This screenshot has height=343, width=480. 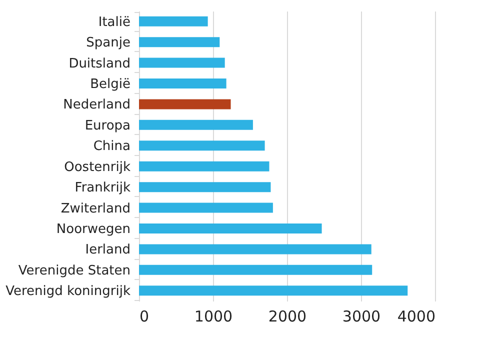 I want to click on y-tick-label: Verenigde Staten, so click(x=74, y=270).